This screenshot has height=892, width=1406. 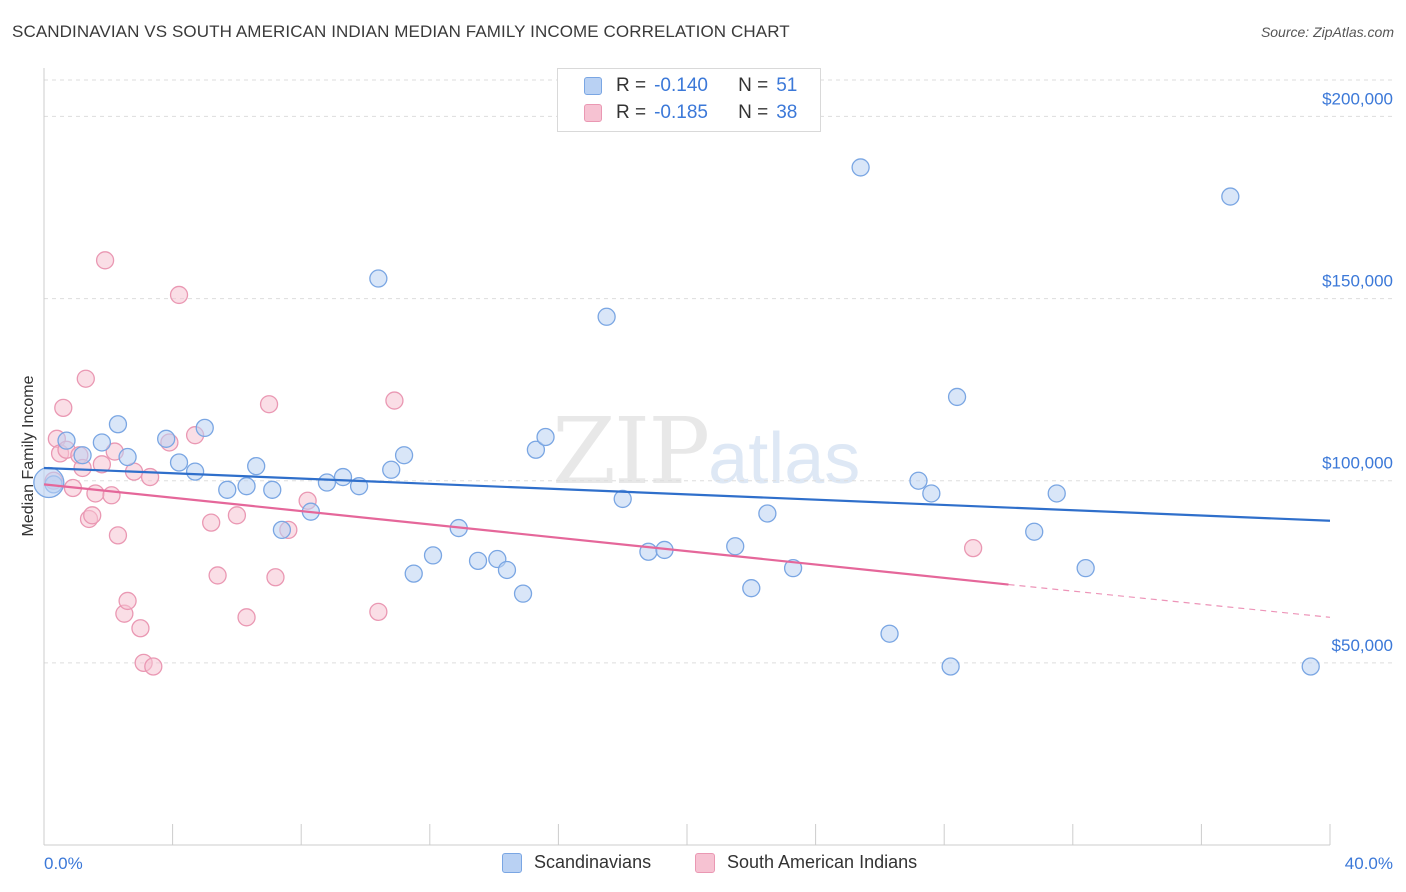 What do you see at coordinates (512, 862) in the screenshot?
I see `series-swatch-blue` at bounding box center [512, 862].